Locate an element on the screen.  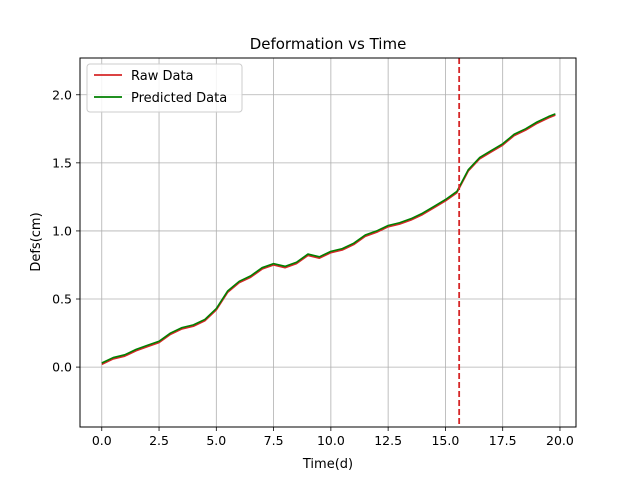
x-tick-label: 10.0 is located at coordinates (331, 440).